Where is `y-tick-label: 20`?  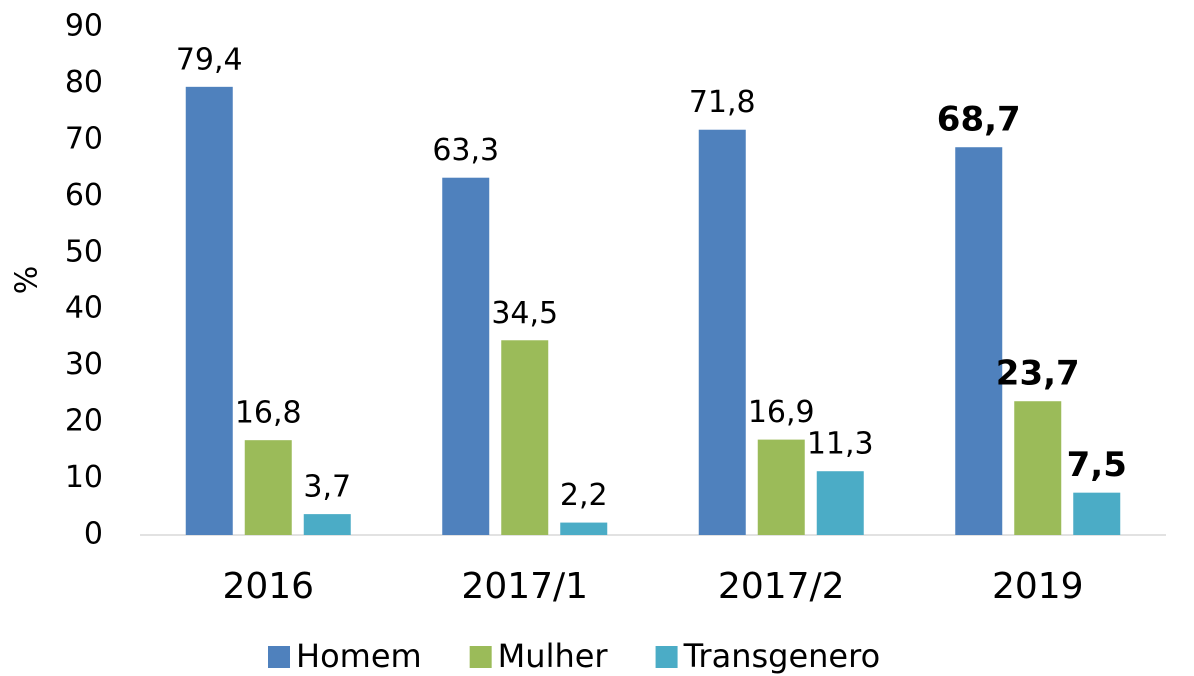 y-tick-label: 20 is located at coordinates (84, 421).